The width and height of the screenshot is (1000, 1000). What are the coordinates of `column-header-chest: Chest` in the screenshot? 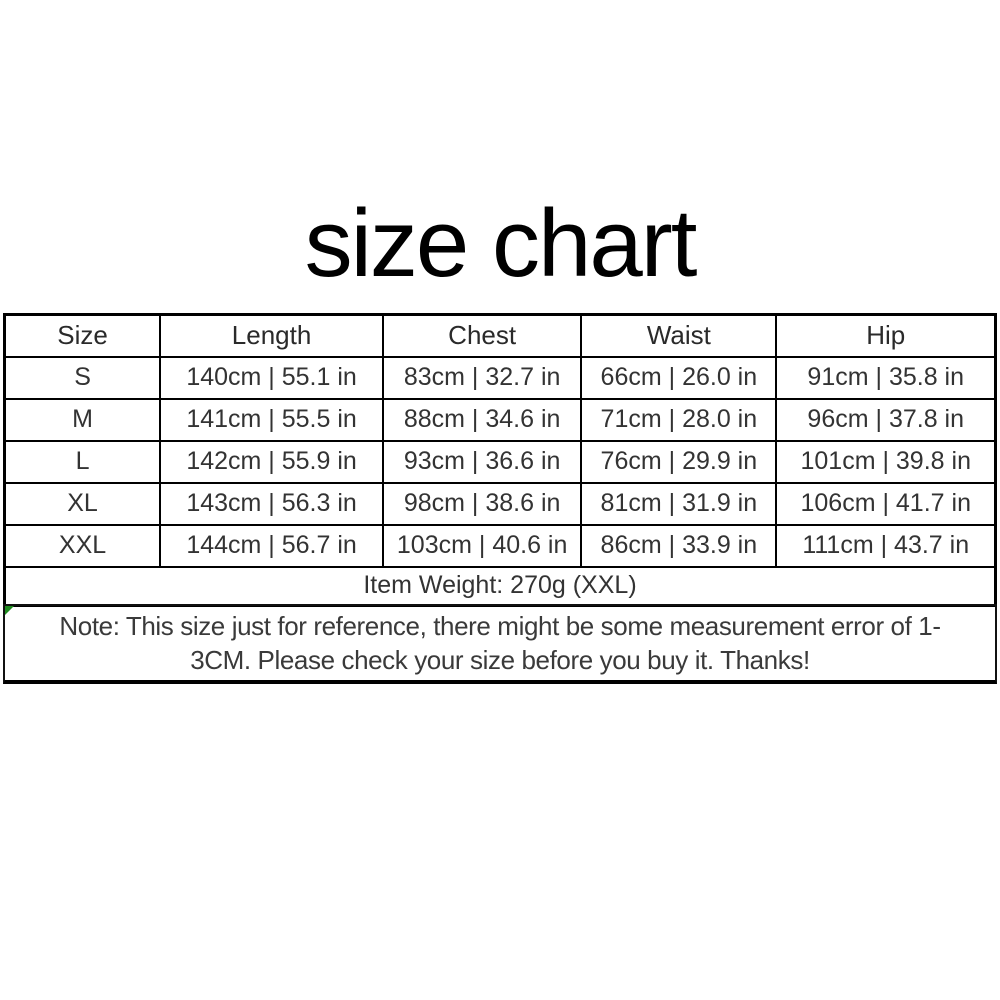 It's located at (482, 335).